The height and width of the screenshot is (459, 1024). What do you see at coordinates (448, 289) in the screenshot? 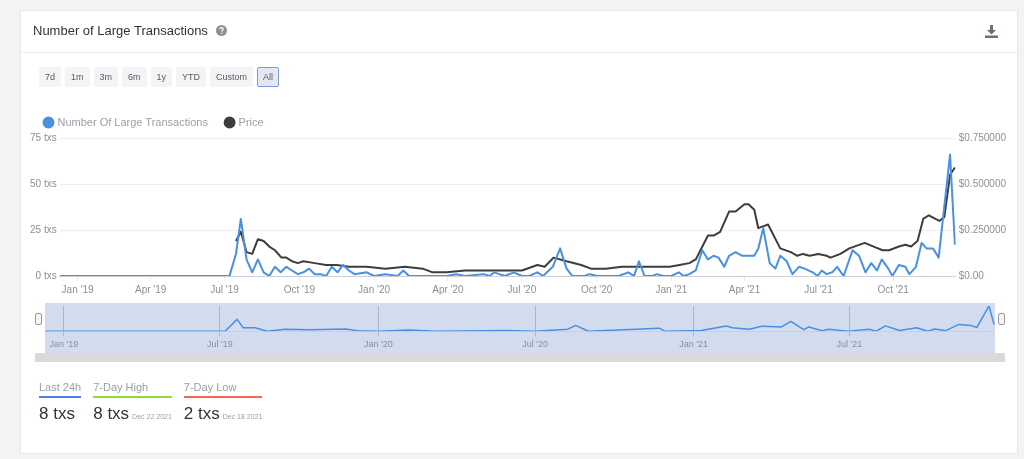
I see `x-tick-label: Apr '20` at bounding box center [448, 289].